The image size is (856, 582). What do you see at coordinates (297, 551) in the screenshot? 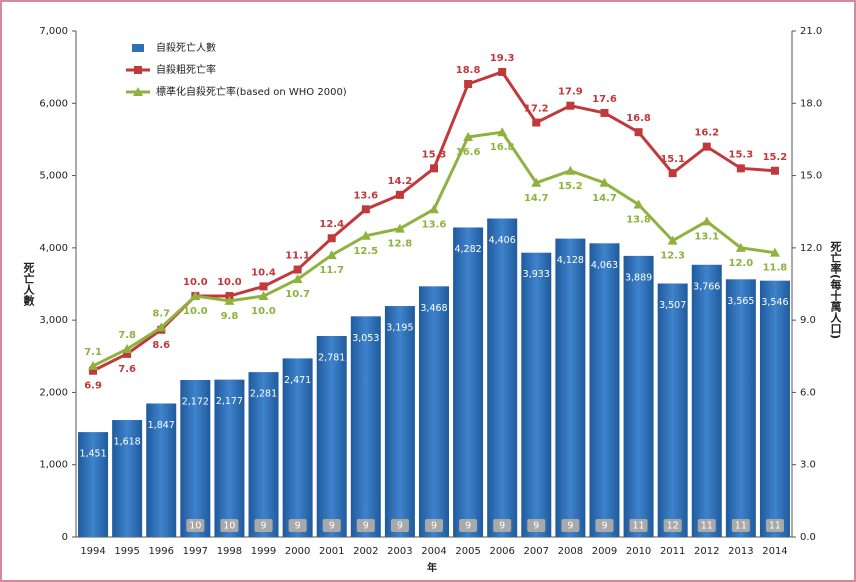
I see `x-tick-label: 2000` at bounding box center [297, 551].